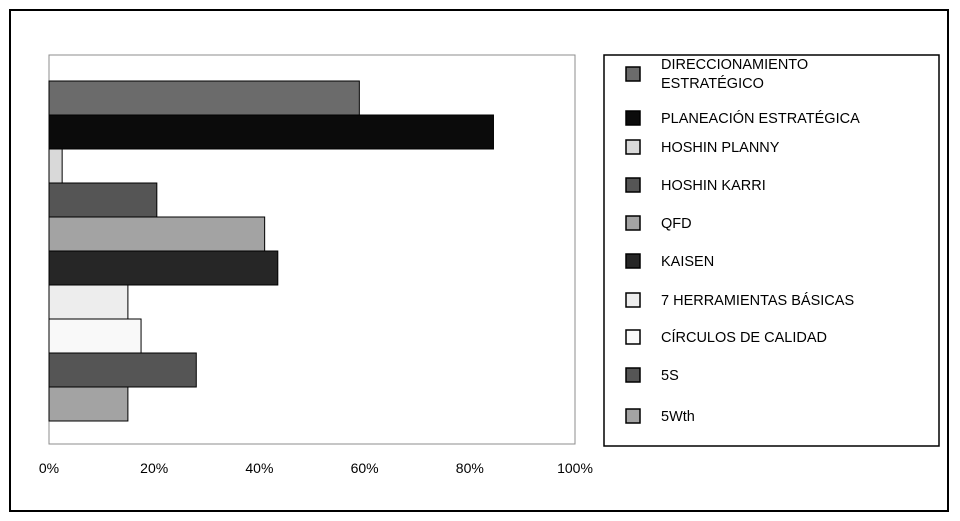  What do you see at coordinates (720, 148) in the screenshot?
I see `legend-label: HOSHIN PLANNY` at bounding box center [720, 148].